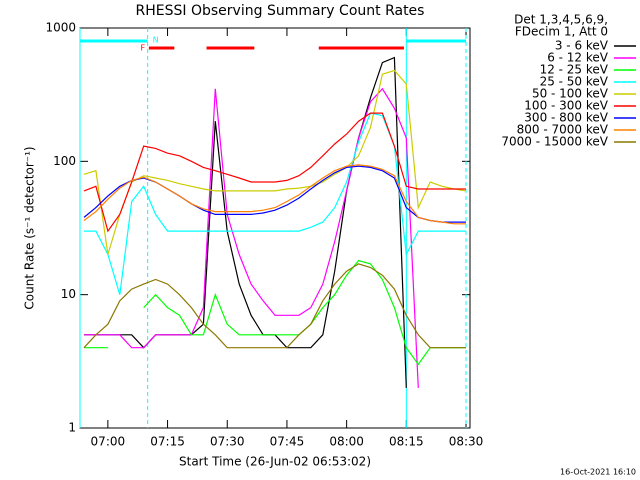 The height and width of the screenshot is (480, 640). What do you see at coordinates (156, 40) in the screenshot?
I see `night-label: N` at bounding box center [156, 40].